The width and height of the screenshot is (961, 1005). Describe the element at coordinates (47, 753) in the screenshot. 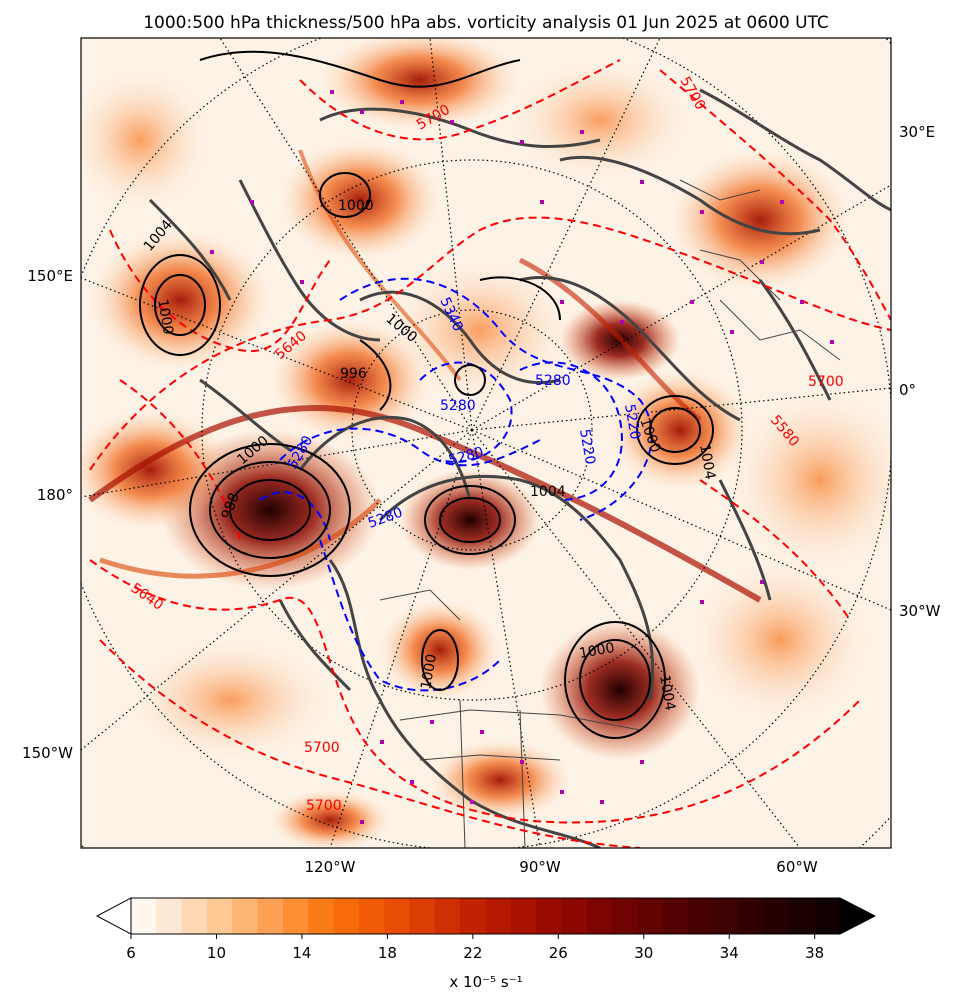

I see `lon-label-150w: 150°W` at that location.